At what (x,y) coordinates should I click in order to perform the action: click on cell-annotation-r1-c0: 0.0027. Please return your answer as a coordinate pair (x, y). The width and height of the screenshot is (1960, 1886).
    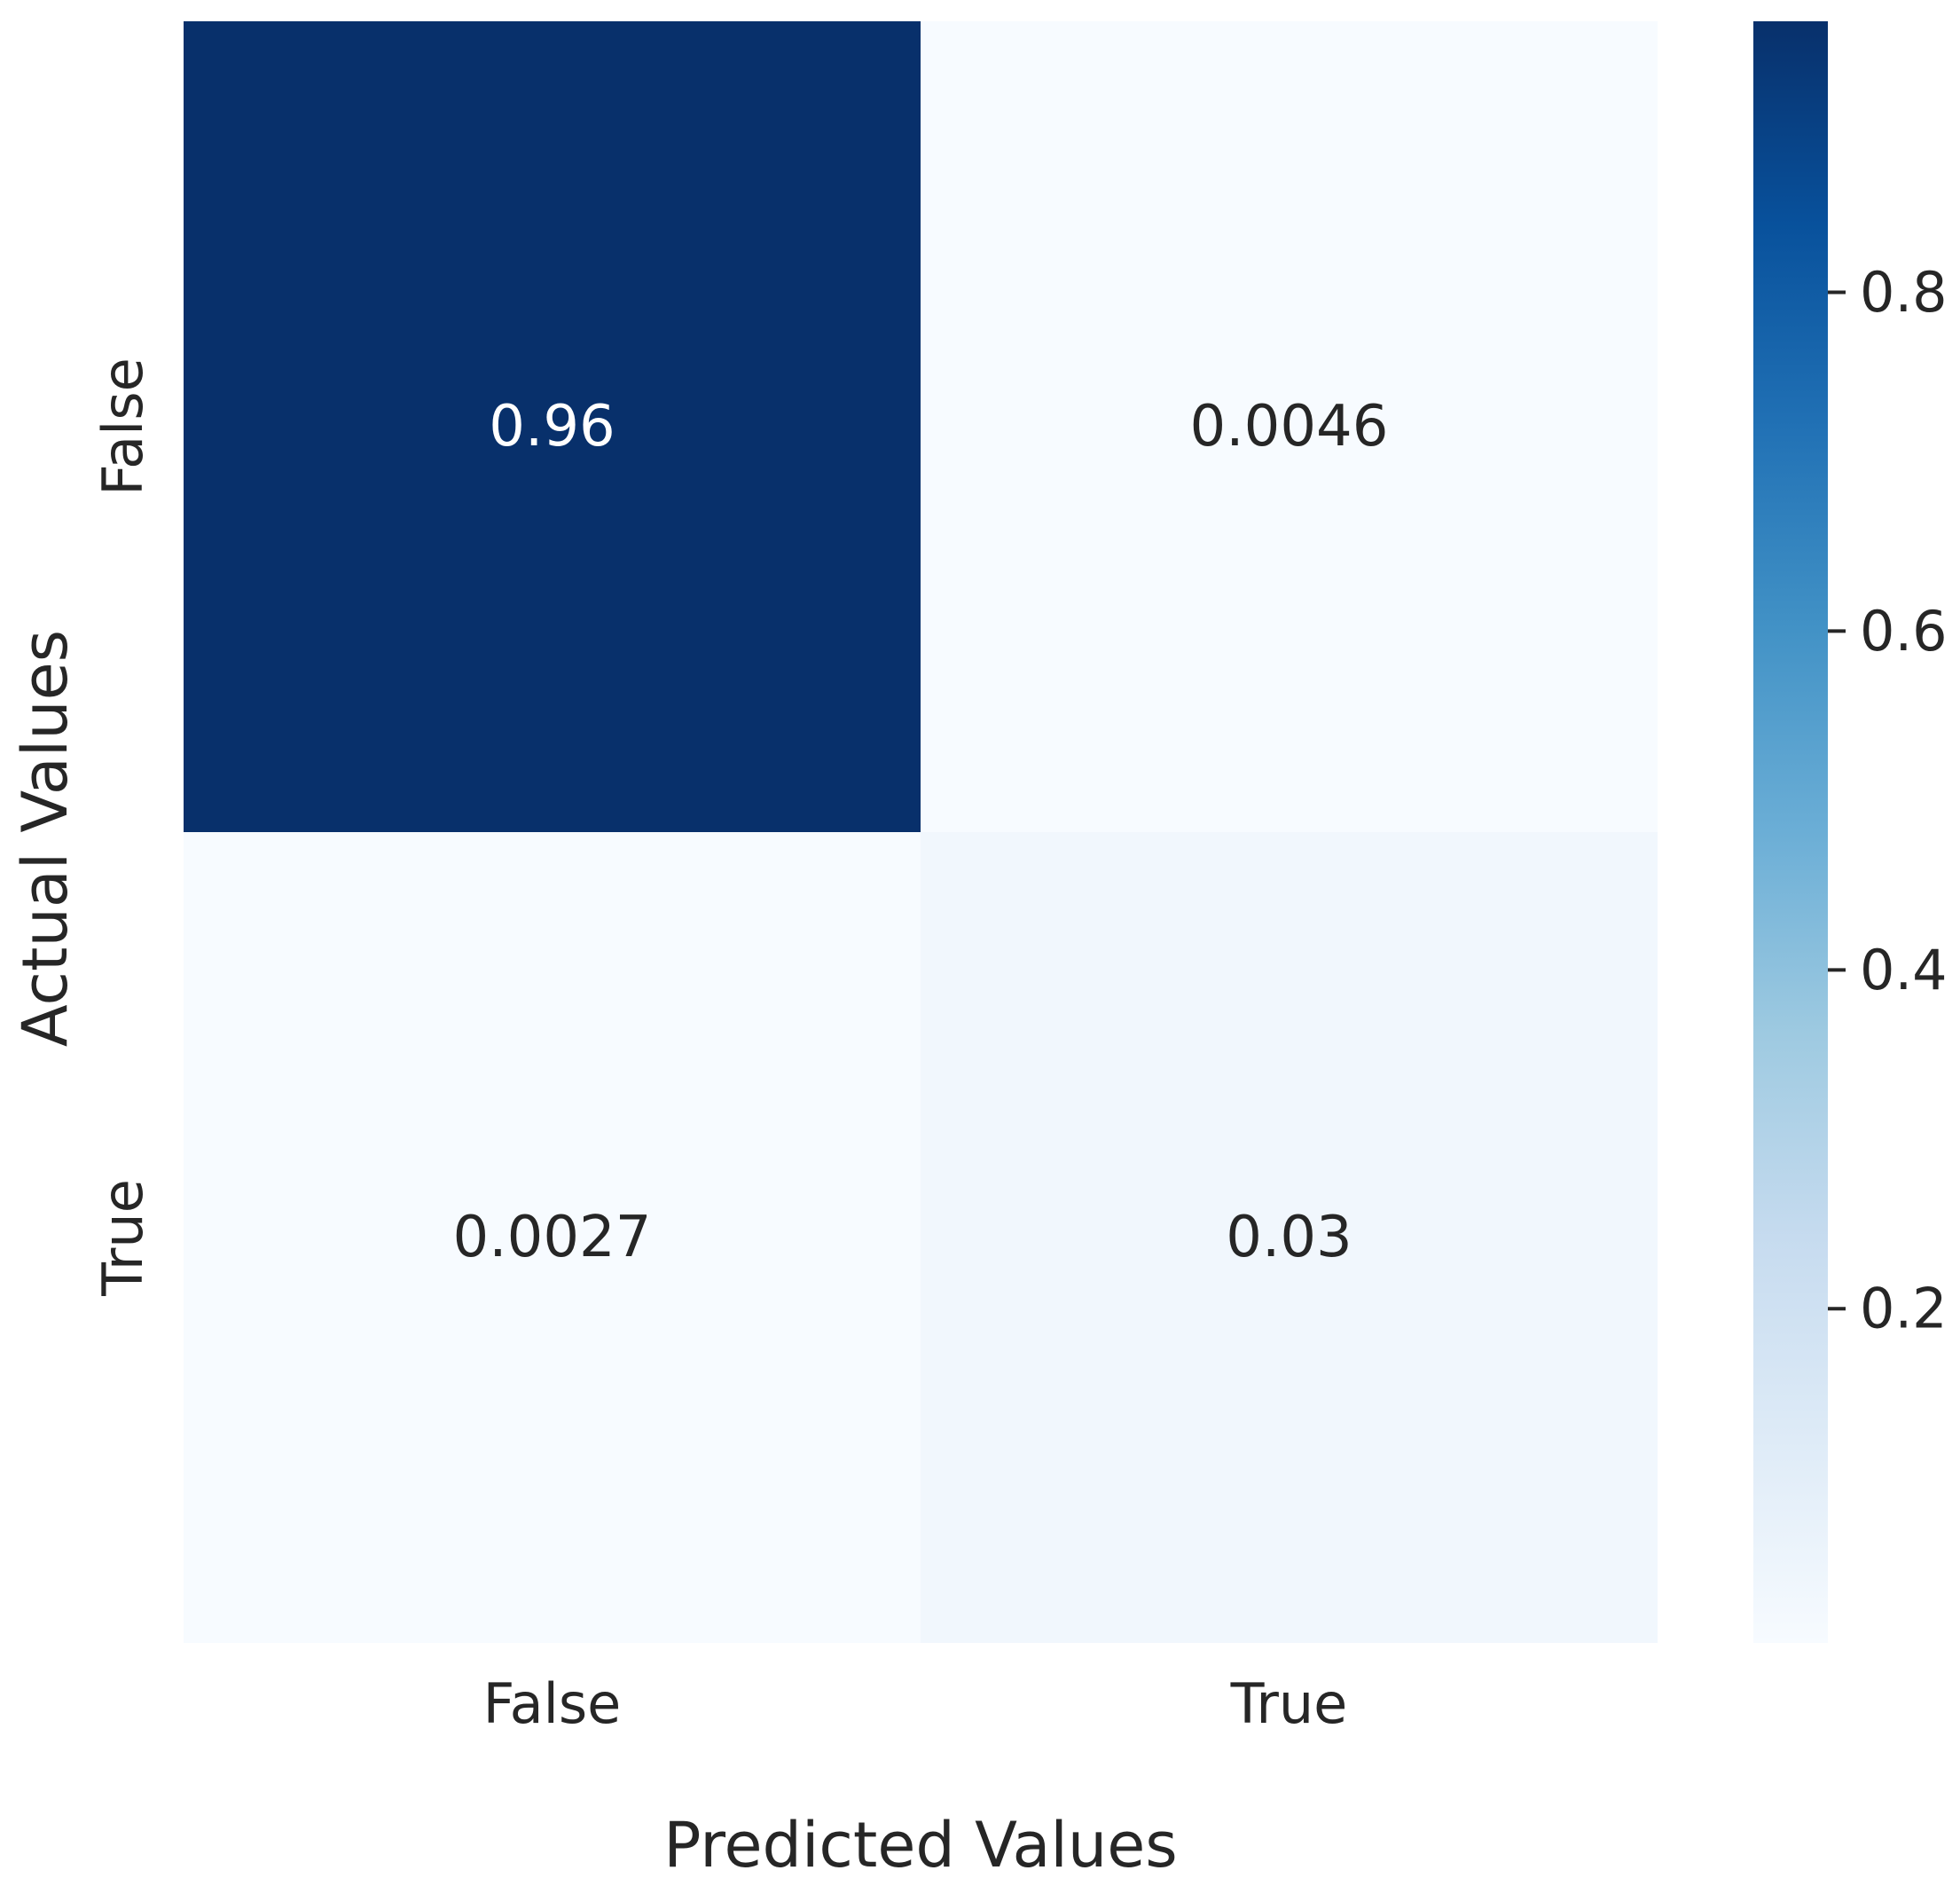
    Looking at the image, I should click on (552, 1237).